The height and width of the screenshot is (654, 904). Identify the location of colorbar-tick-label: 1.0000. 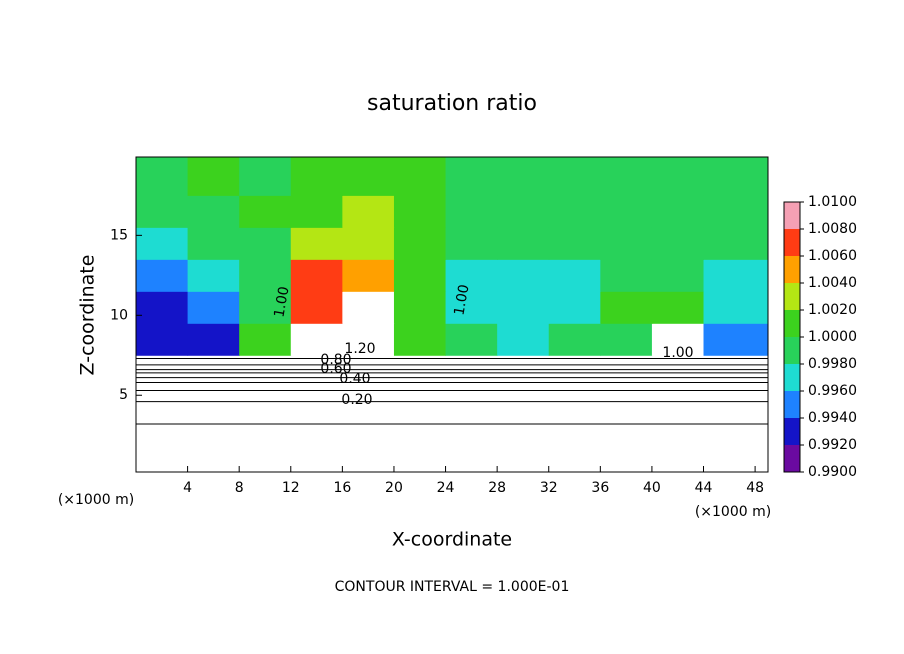
(832, 337).